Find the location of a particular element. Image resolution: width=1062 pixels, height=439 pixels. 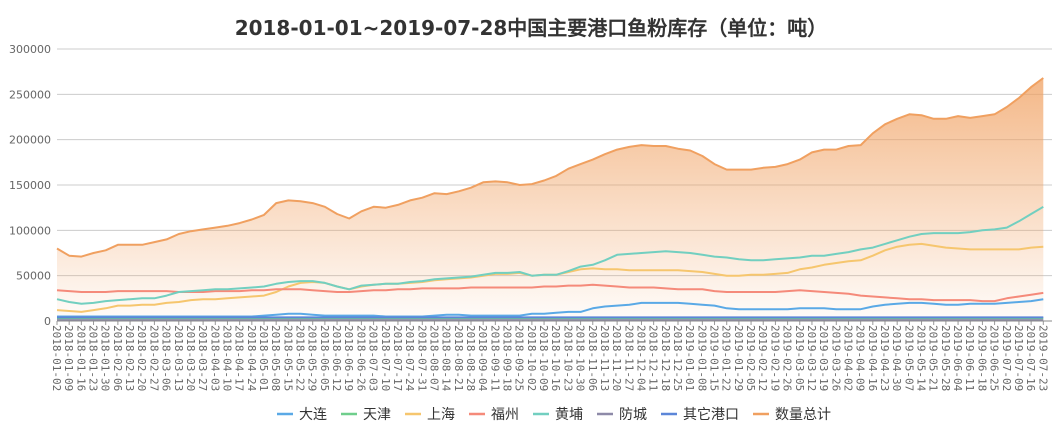

x-tick-label: 2018-08-21 is located at coordinates (458, 358).